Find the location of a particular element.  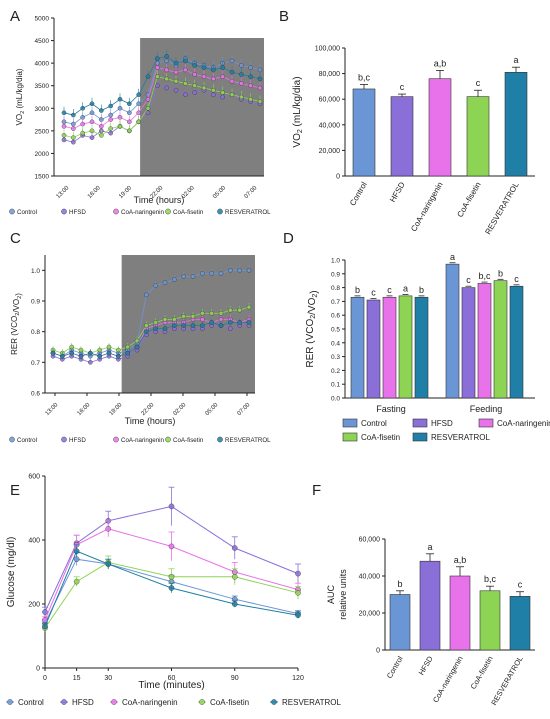

y-tick-label: 4500 is located at coordinates (42, 41).